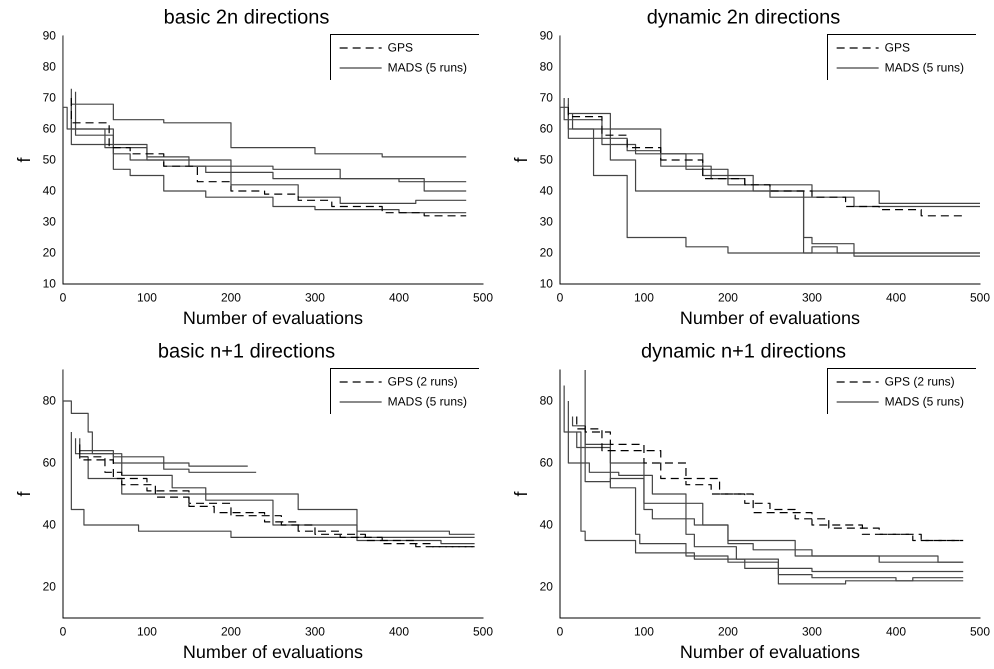  I want to click on chart-title: dynamic 2n directions, so click(743, 17).